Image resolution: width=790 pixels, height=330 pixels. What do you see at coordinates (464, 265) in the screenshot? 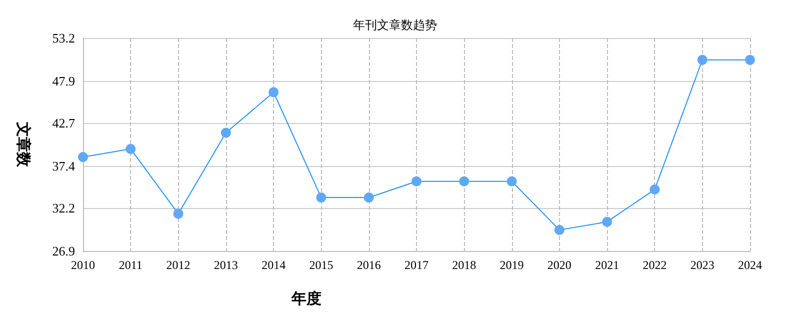
I see `x-tick-label: 2018` at bounding box center [464, 265].